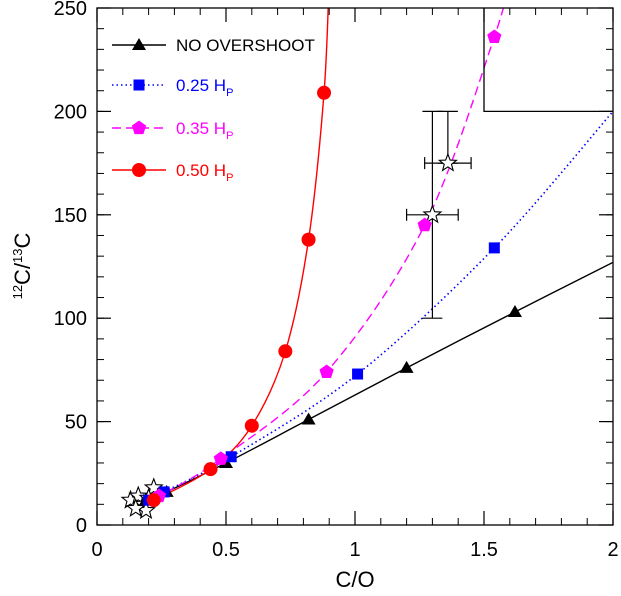 The image size is (621, 596). I want to click on legend-label-text: NO OVERSHOOT, so click(245, 45).